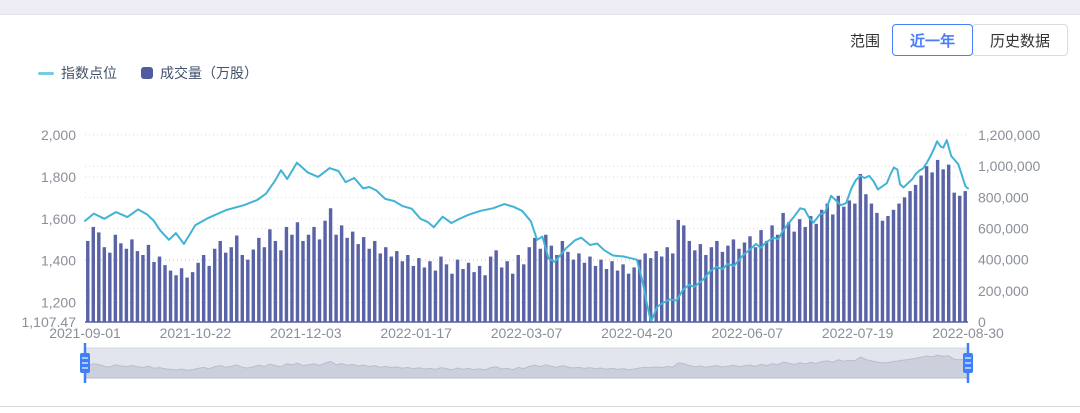 The height and width of the screenshot is (413, 1080). I want to click on y-left-tick-label: 1,107.47, so click(49, 322).